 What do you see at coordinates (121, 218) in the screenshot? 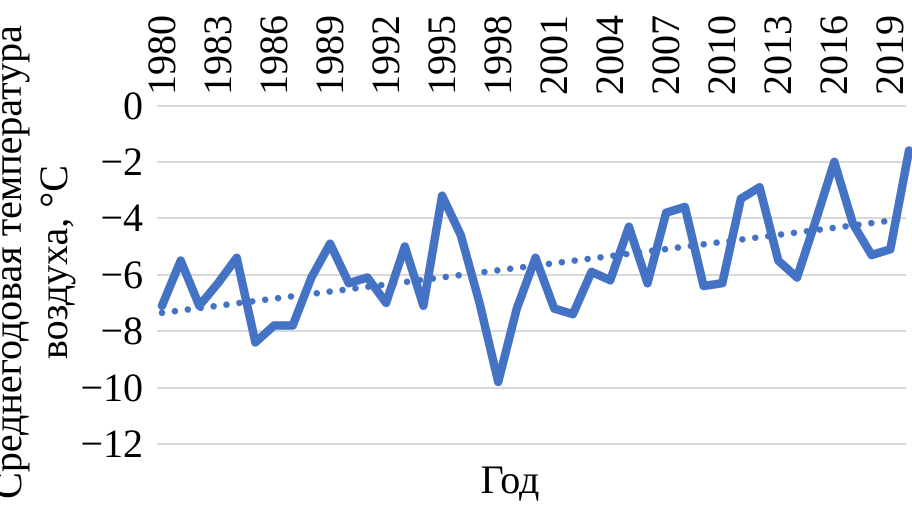
I see `y-tick-label: −4` at bounding box center [121, 218].